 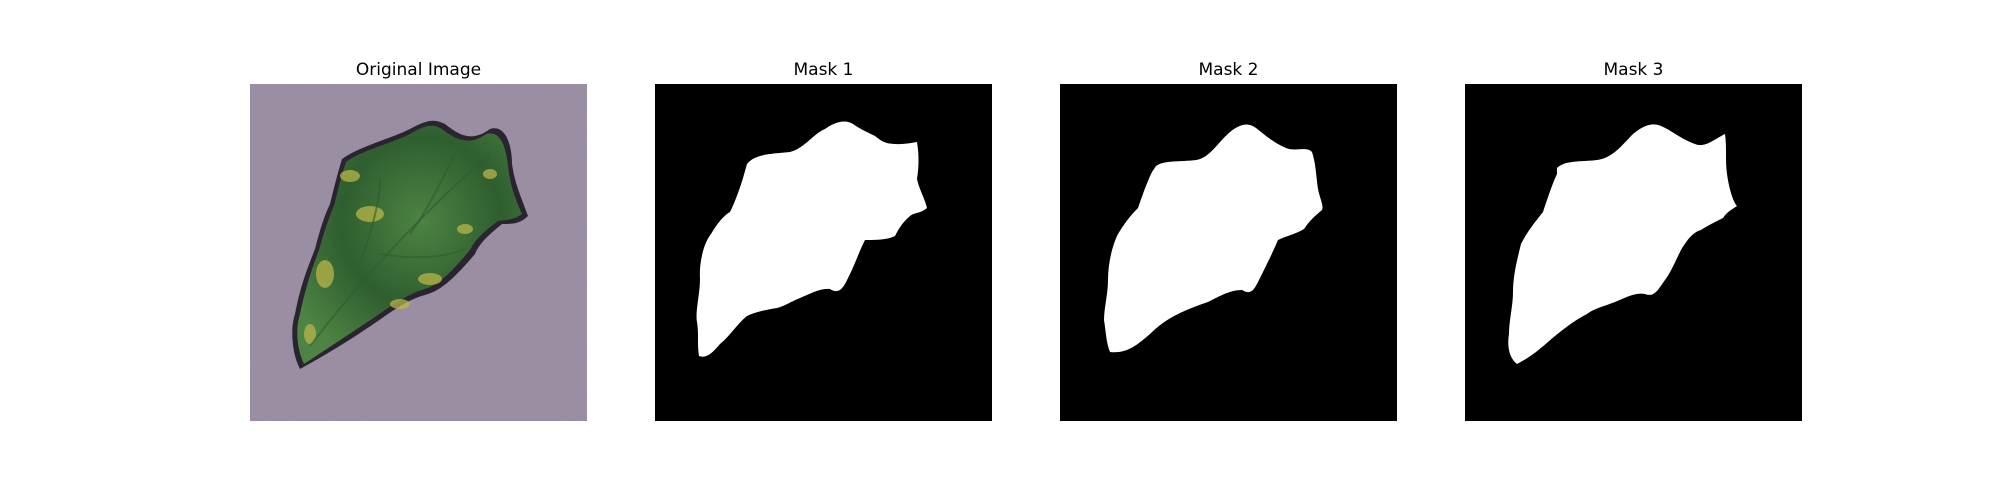 I want to click on panel-mask-3: Mask 3, so click(x=1633, y=239).